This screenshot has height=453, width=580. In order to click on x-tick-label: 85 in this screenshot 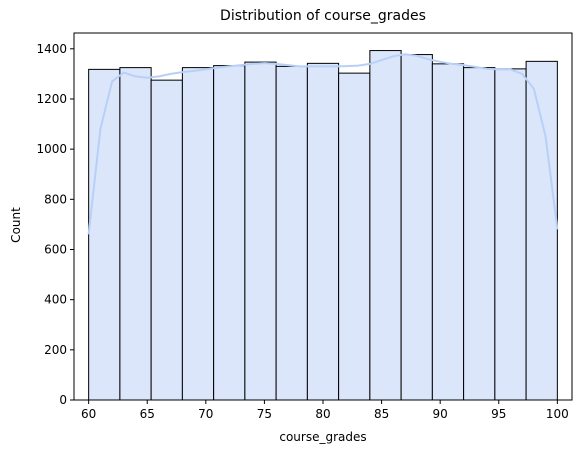, I will do `click(381, 414)`.